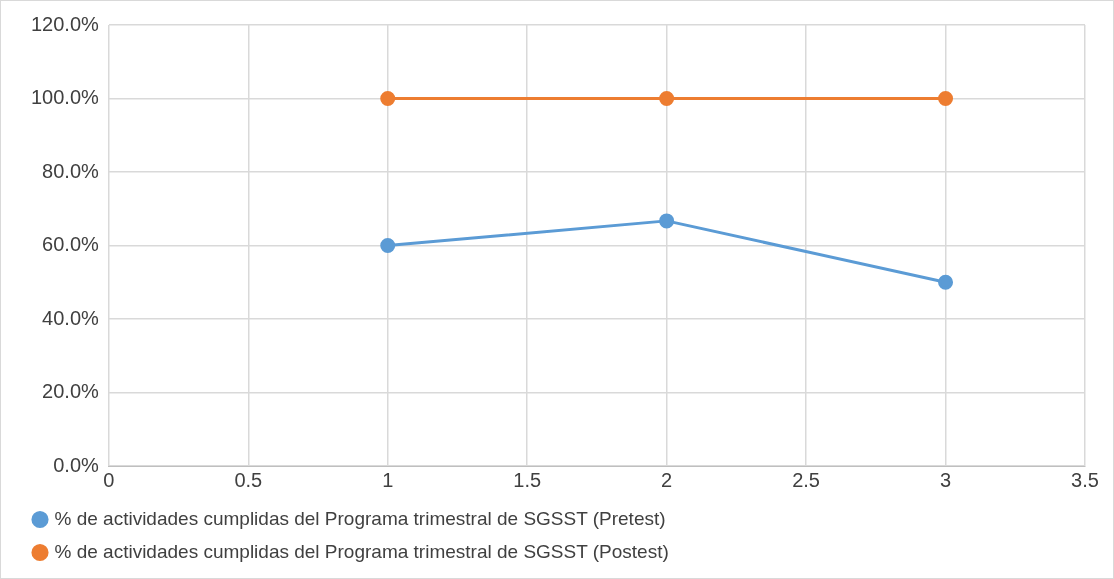 The width and height of the screenshot is (1114, 579). What do you see at coordinates (806, 479) in the screenshot?
I see `x-tick-label: 2.5` at bounding box center [806, 479].